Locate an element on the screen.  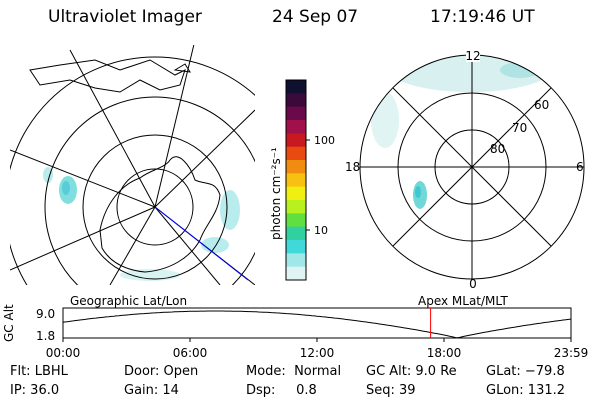
lat-label-80: 80 is located at coordinates (497, 149).